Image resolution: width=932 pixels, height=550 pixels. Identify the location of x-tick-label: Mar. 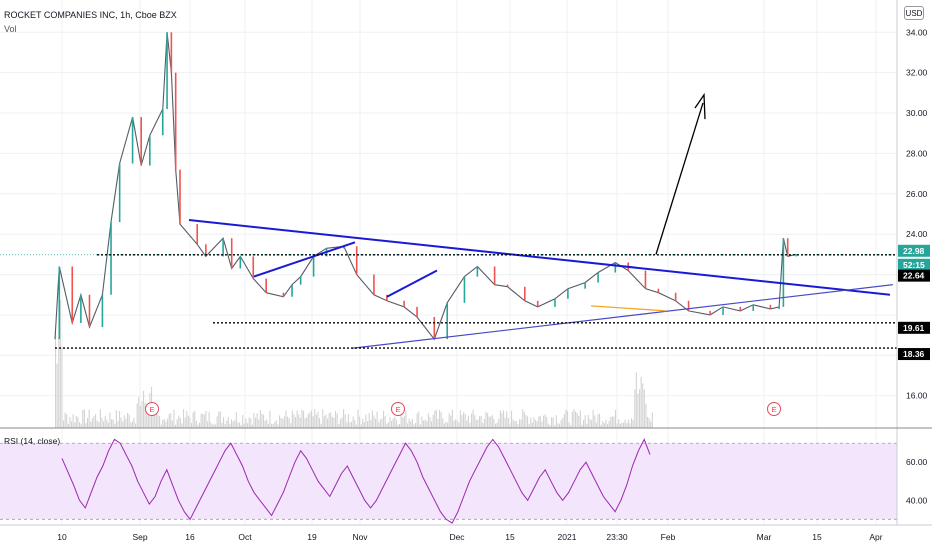
(764, 537).